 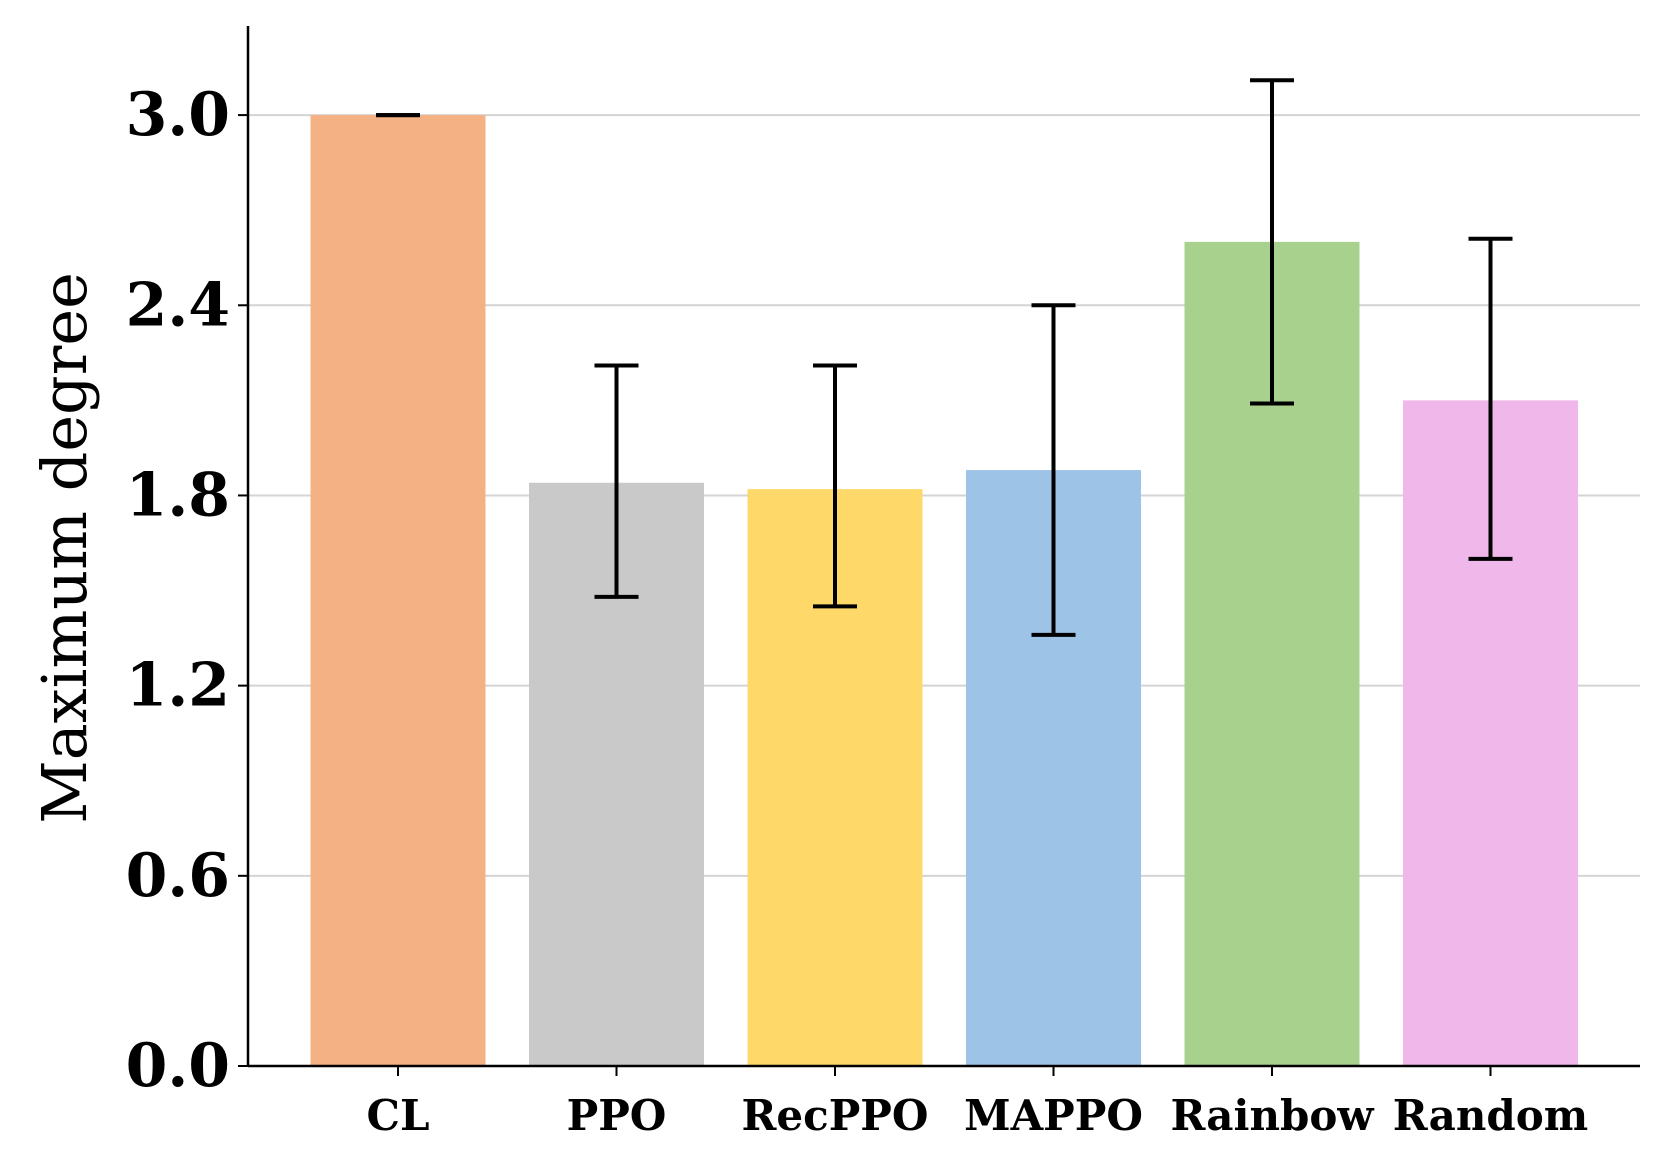 What do you see at coordinates (1490, 1115) in the screenshot?
I see `x-tick-label: Random` at bounding box center [1490, 1115].